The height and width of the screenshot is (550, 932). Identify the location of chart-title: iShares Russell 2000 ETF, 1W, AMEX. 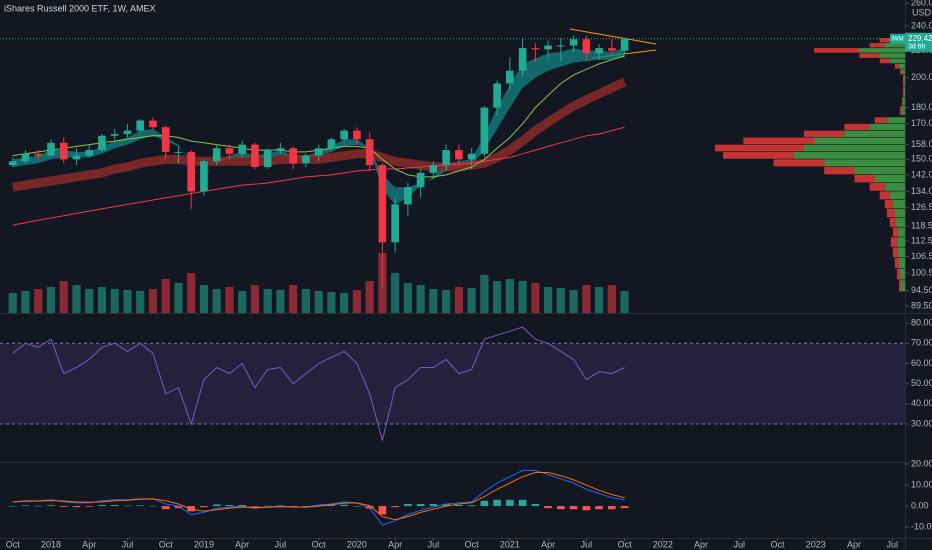
(80, 8).